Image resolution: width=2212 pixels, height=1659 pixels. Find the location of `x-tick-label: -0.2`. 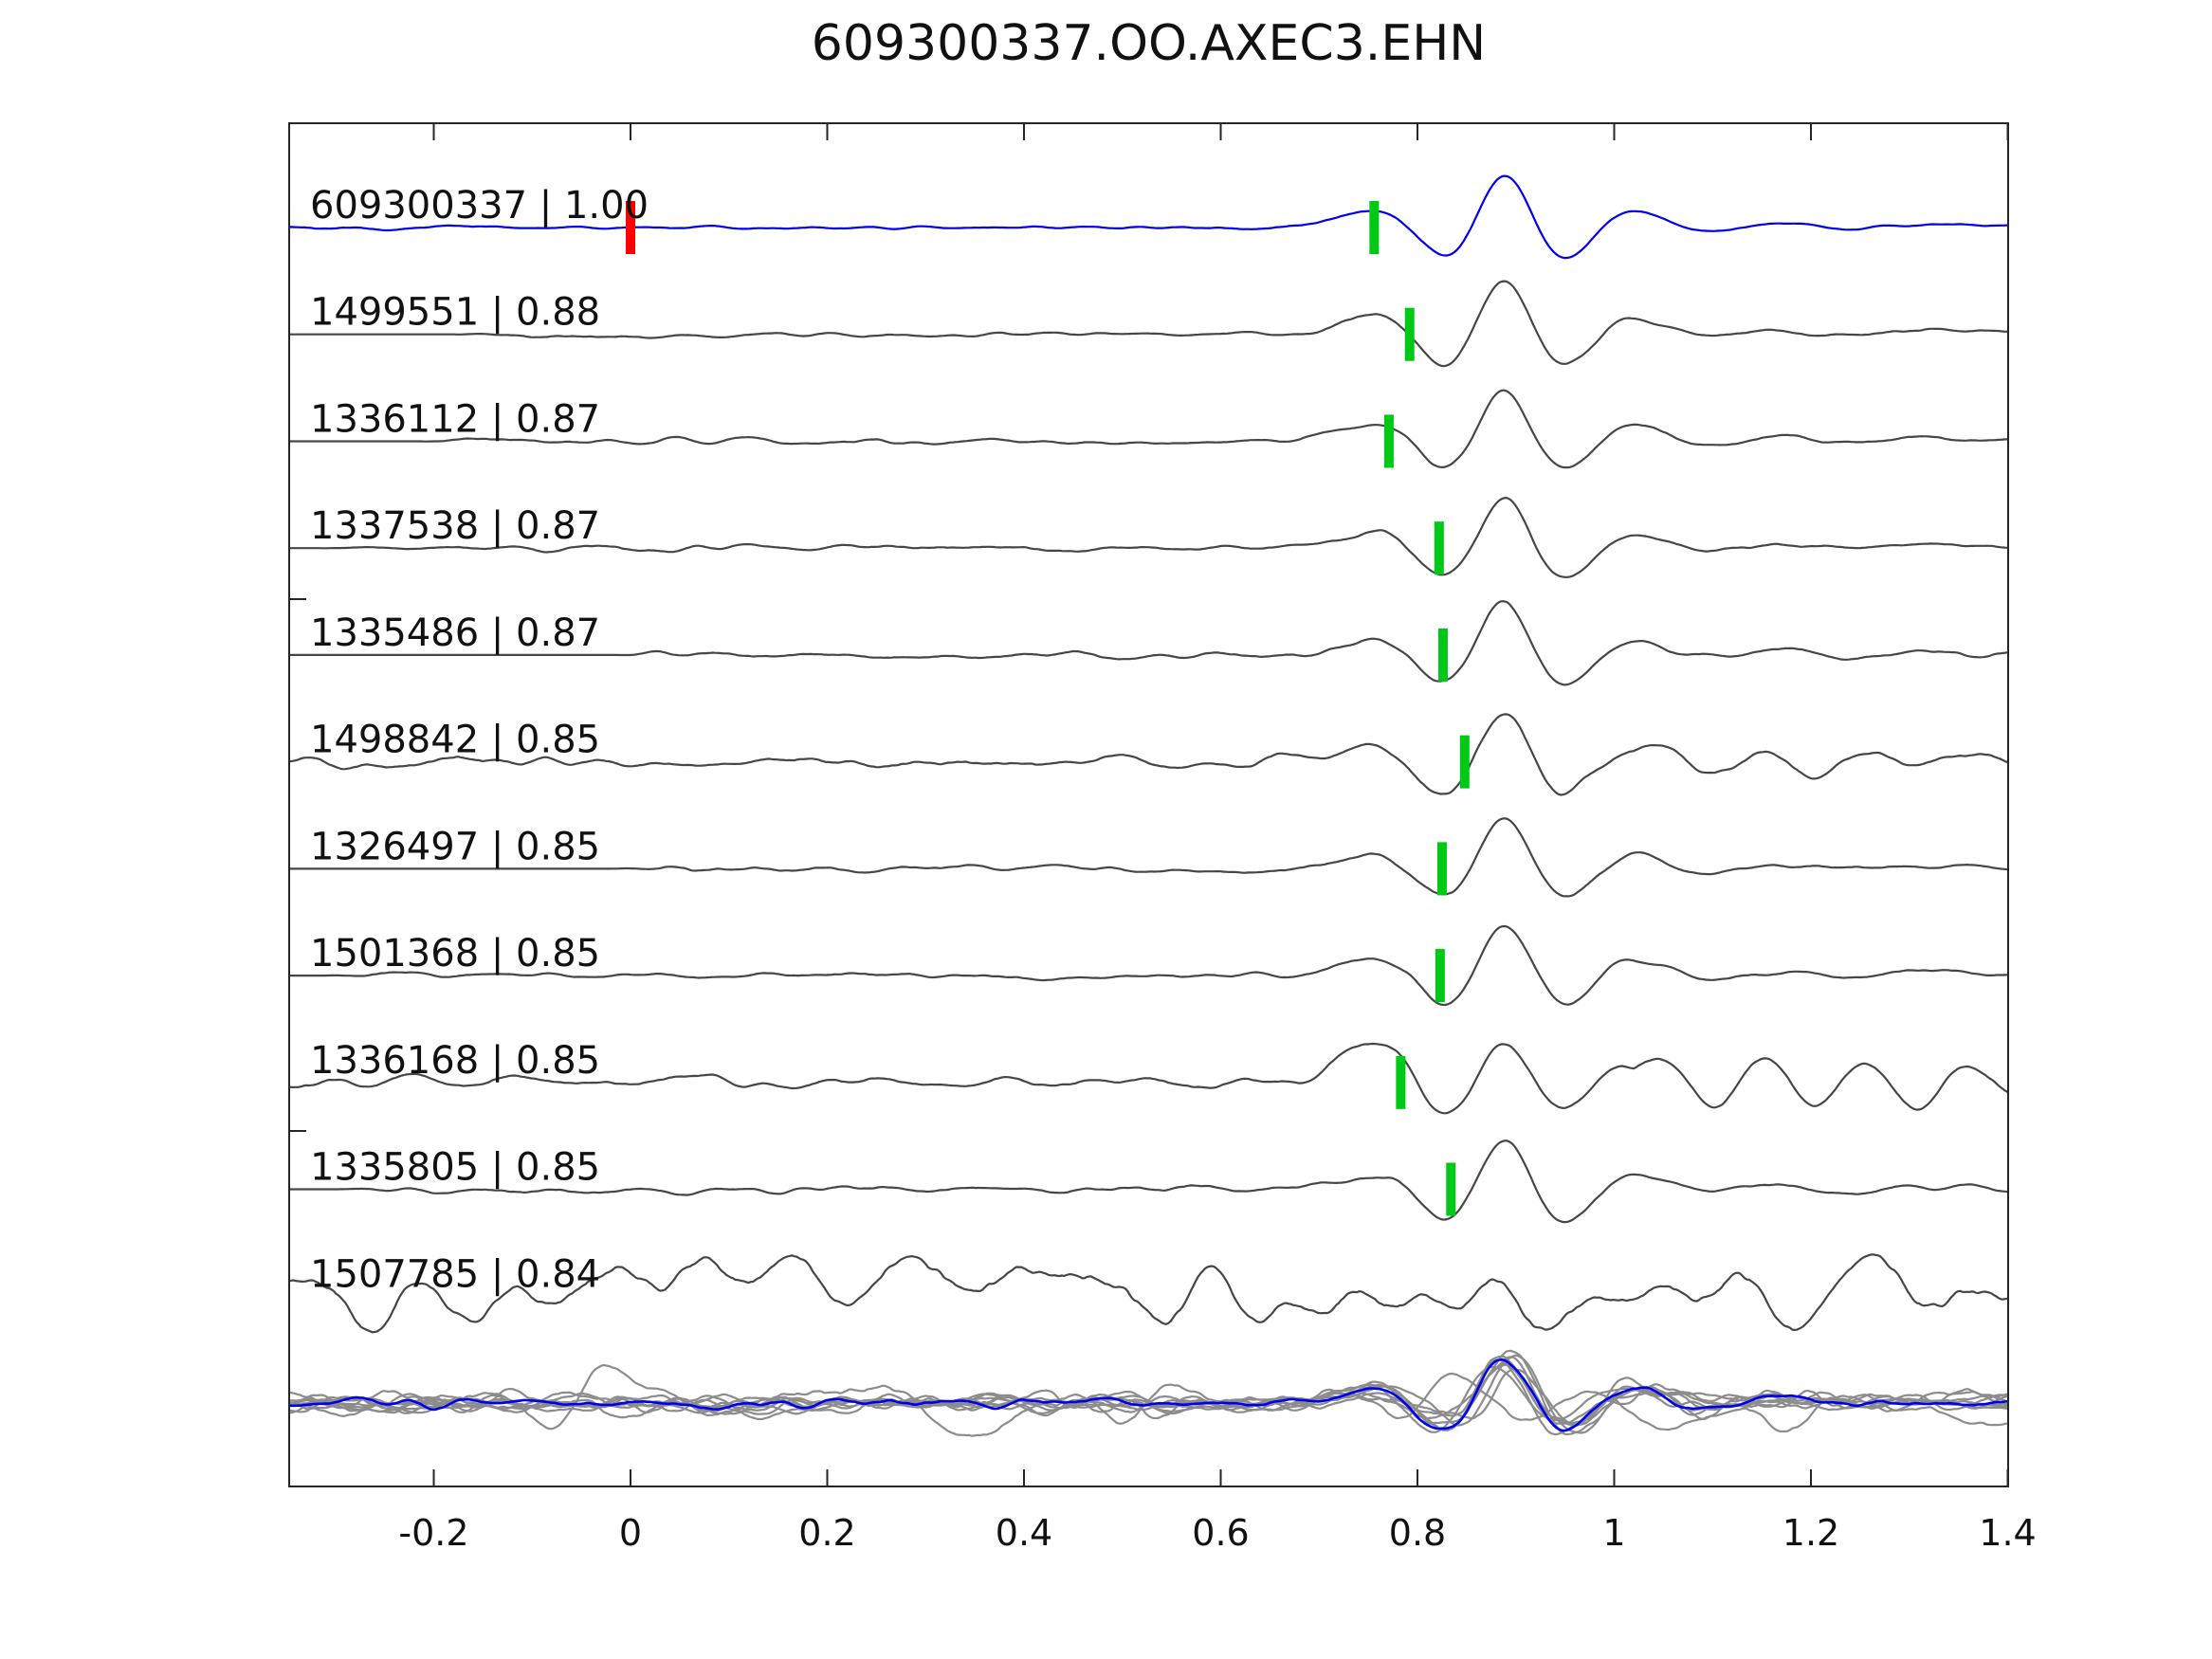

x-tick-label: -0.2 is located at coordinates (433, 1533).